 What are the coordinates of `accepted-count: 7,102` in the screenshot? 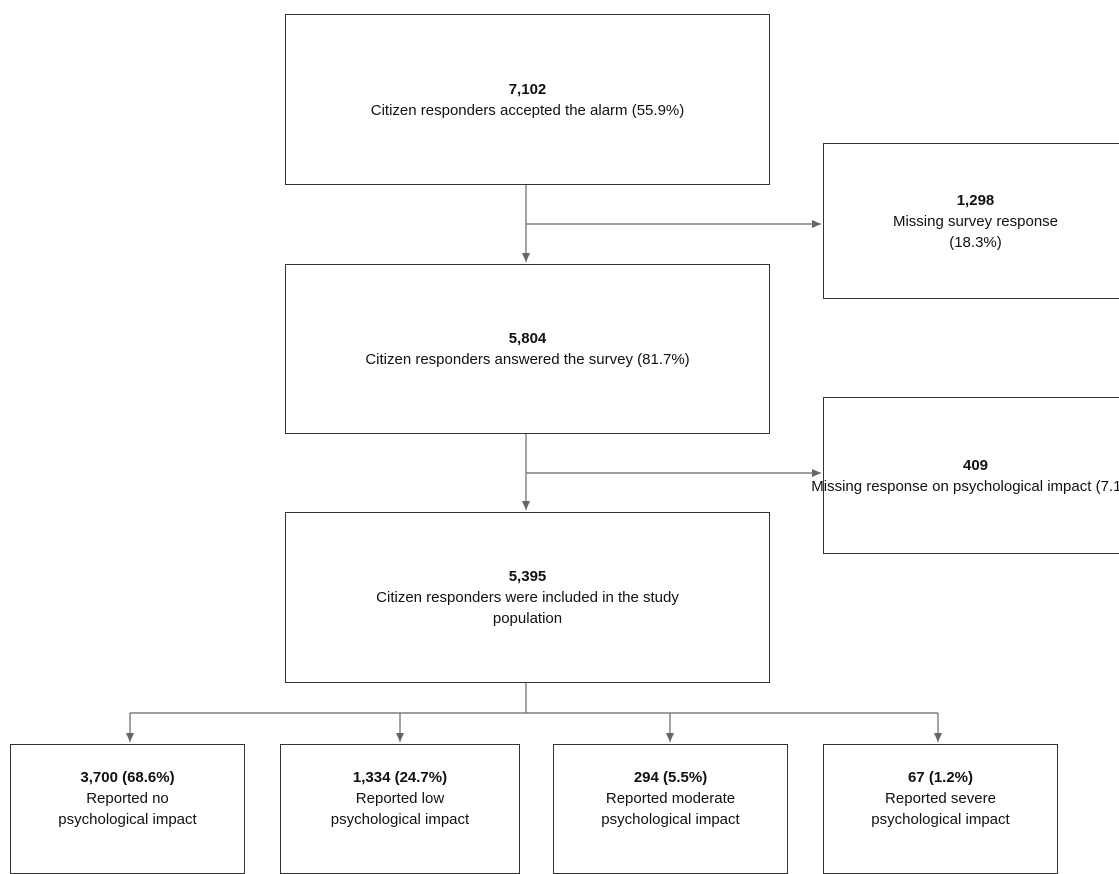 It's located at (527, 89).